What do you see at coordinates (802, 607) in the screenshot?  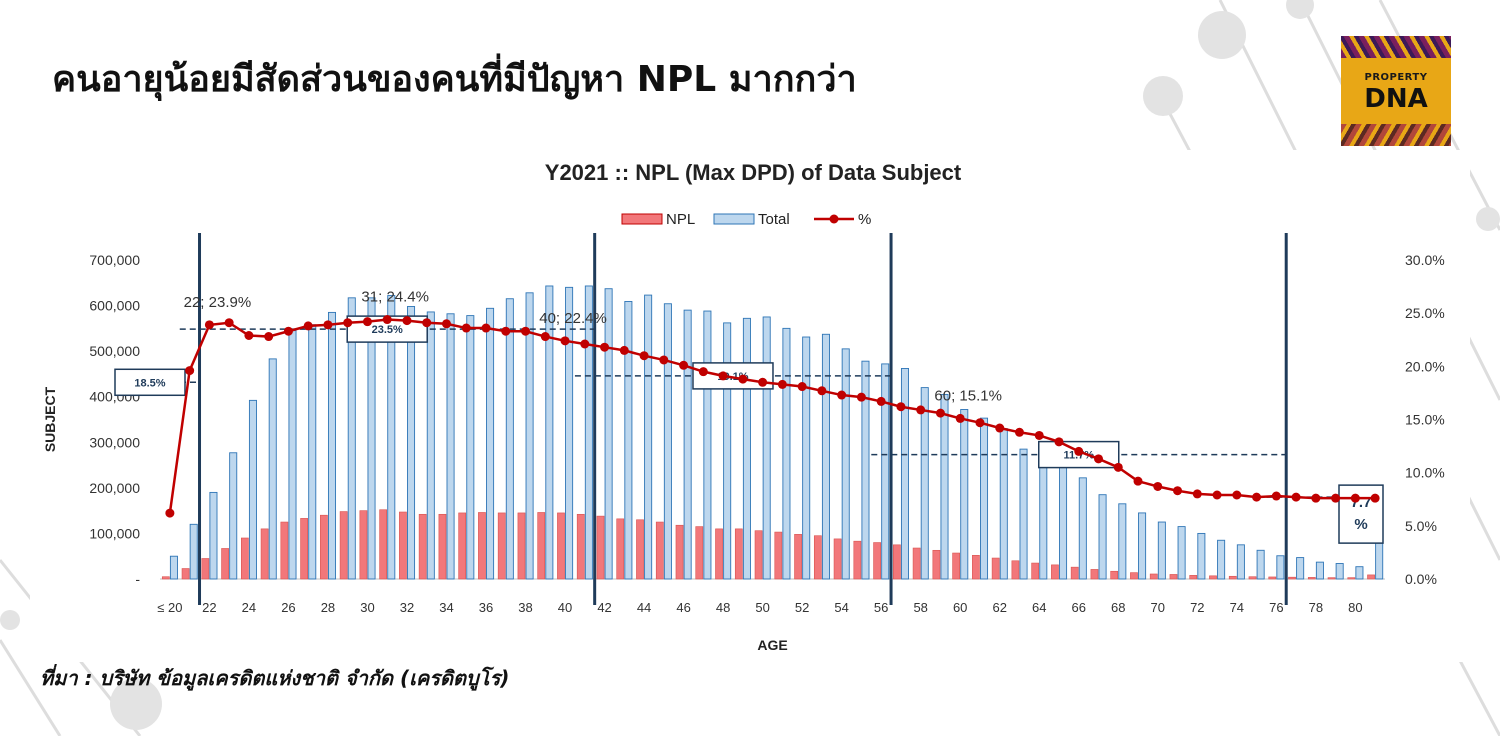 I see `x-tick-label: 52` at bounding box center [802, 607].